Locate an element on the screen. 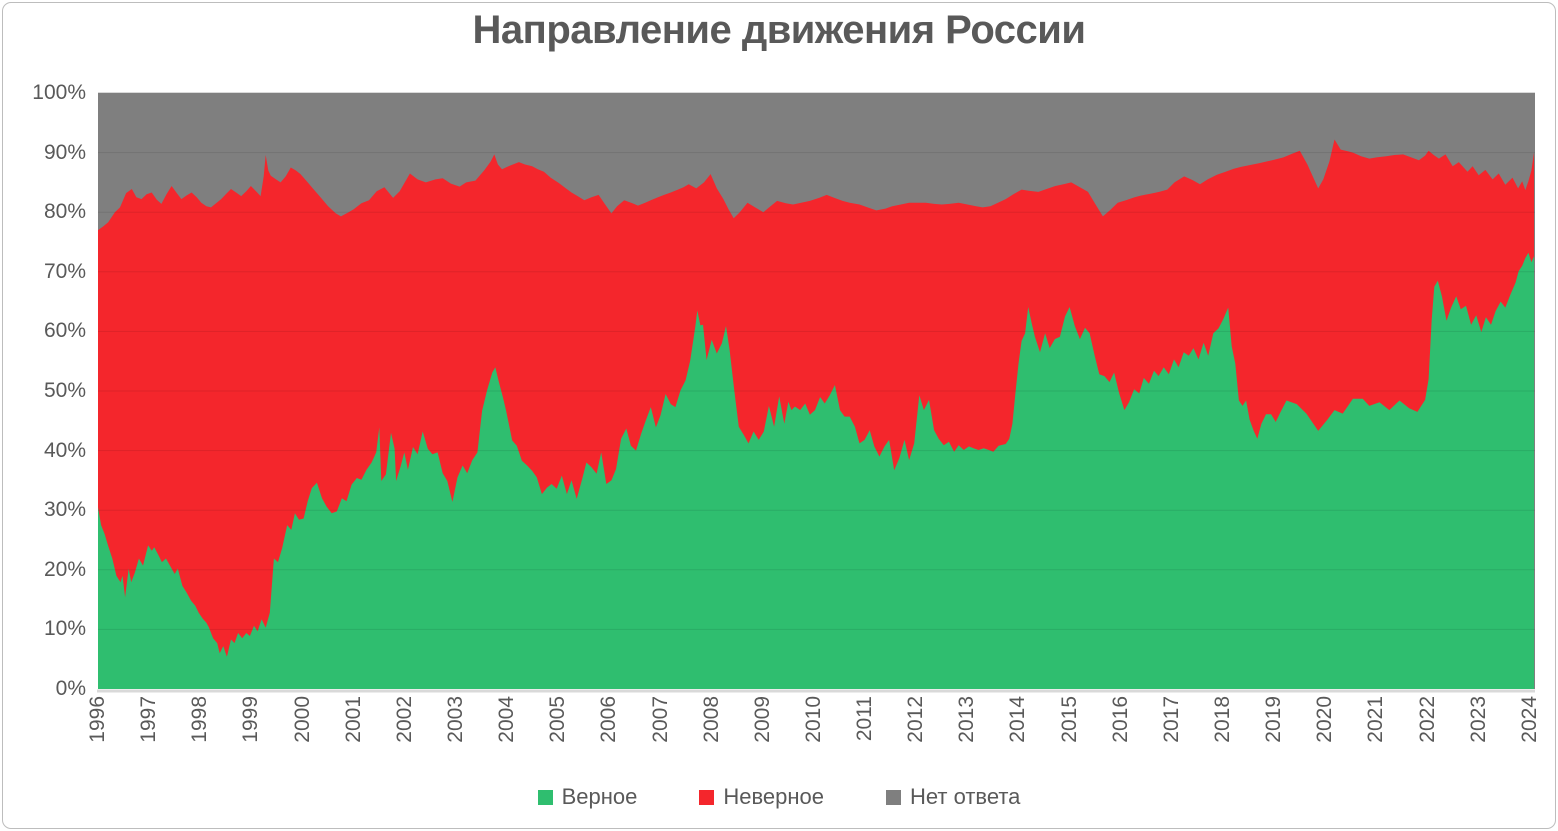 The width and height of the screenshot is (1558, 831). x-tick-label-2017: 2017 is located at coordinates (1171, 719).